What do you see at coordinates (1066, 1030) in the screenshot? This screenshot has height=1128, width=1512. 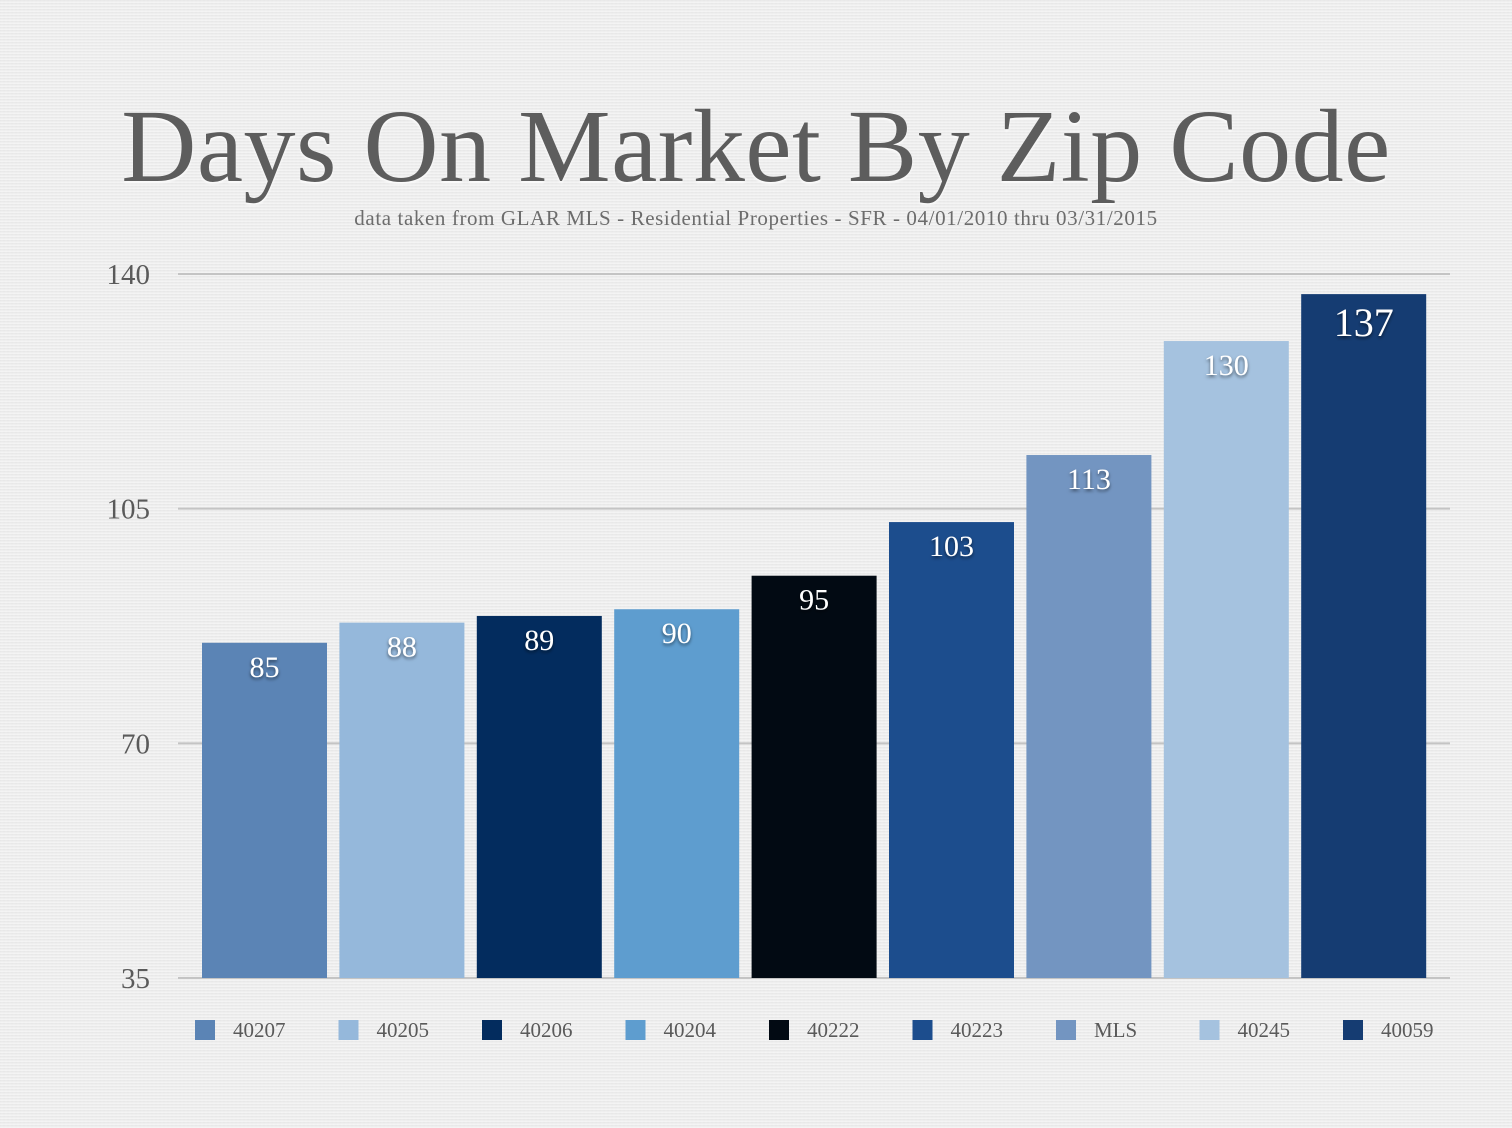 I see `legend-swatch-MLS` at bounding box center [1066, 1030].